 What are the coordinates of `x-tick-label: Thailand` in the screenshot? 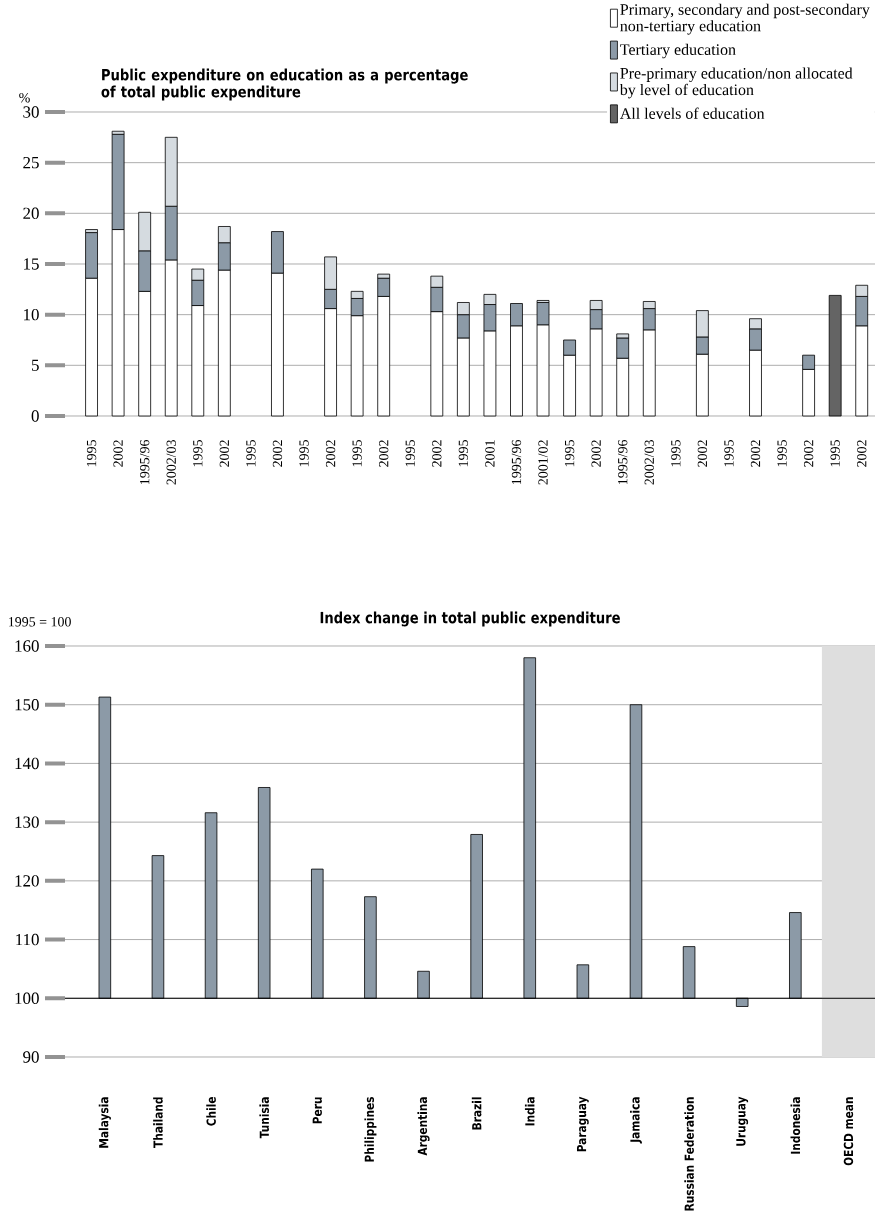 It's located at (158, 1122).